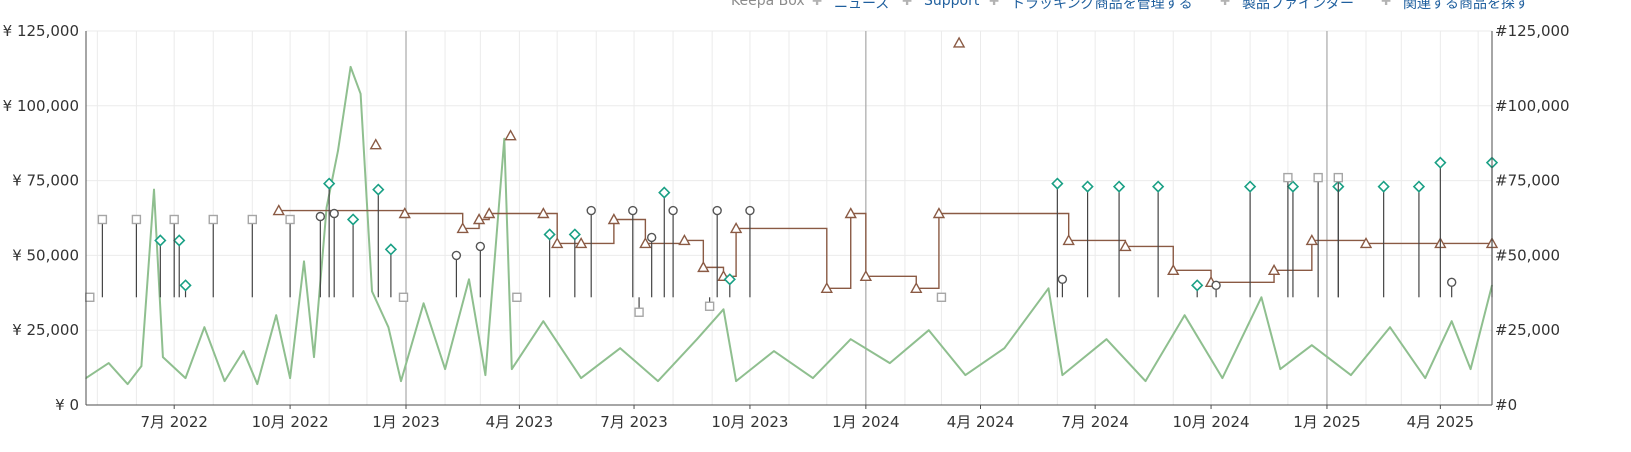 The image size is (1631, 452). I want to click on nav-link-6: 関連する商品を探す, so click(1466, 6).